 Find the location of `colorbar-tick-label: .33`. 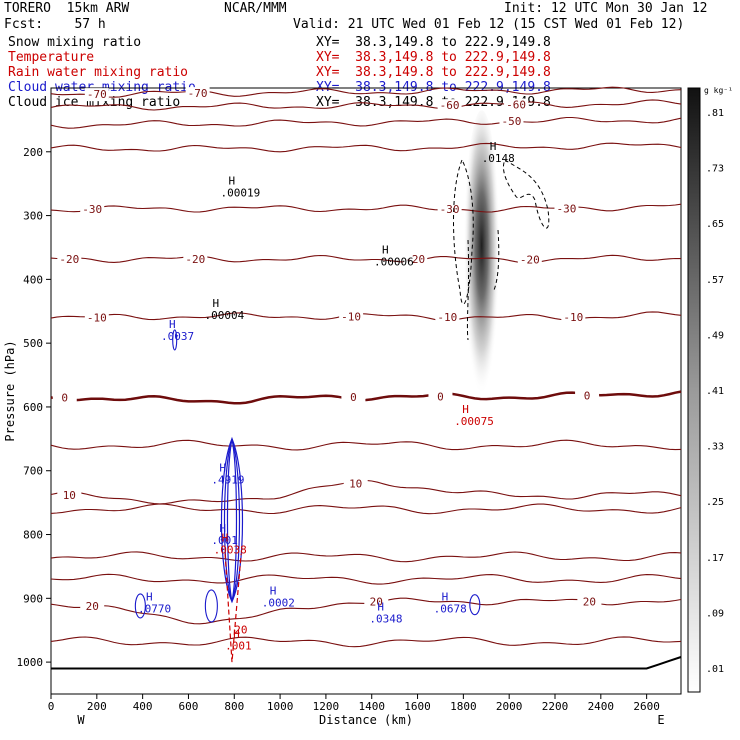

colorbar-tick-label: .33 is located at coordinates (715, 447).